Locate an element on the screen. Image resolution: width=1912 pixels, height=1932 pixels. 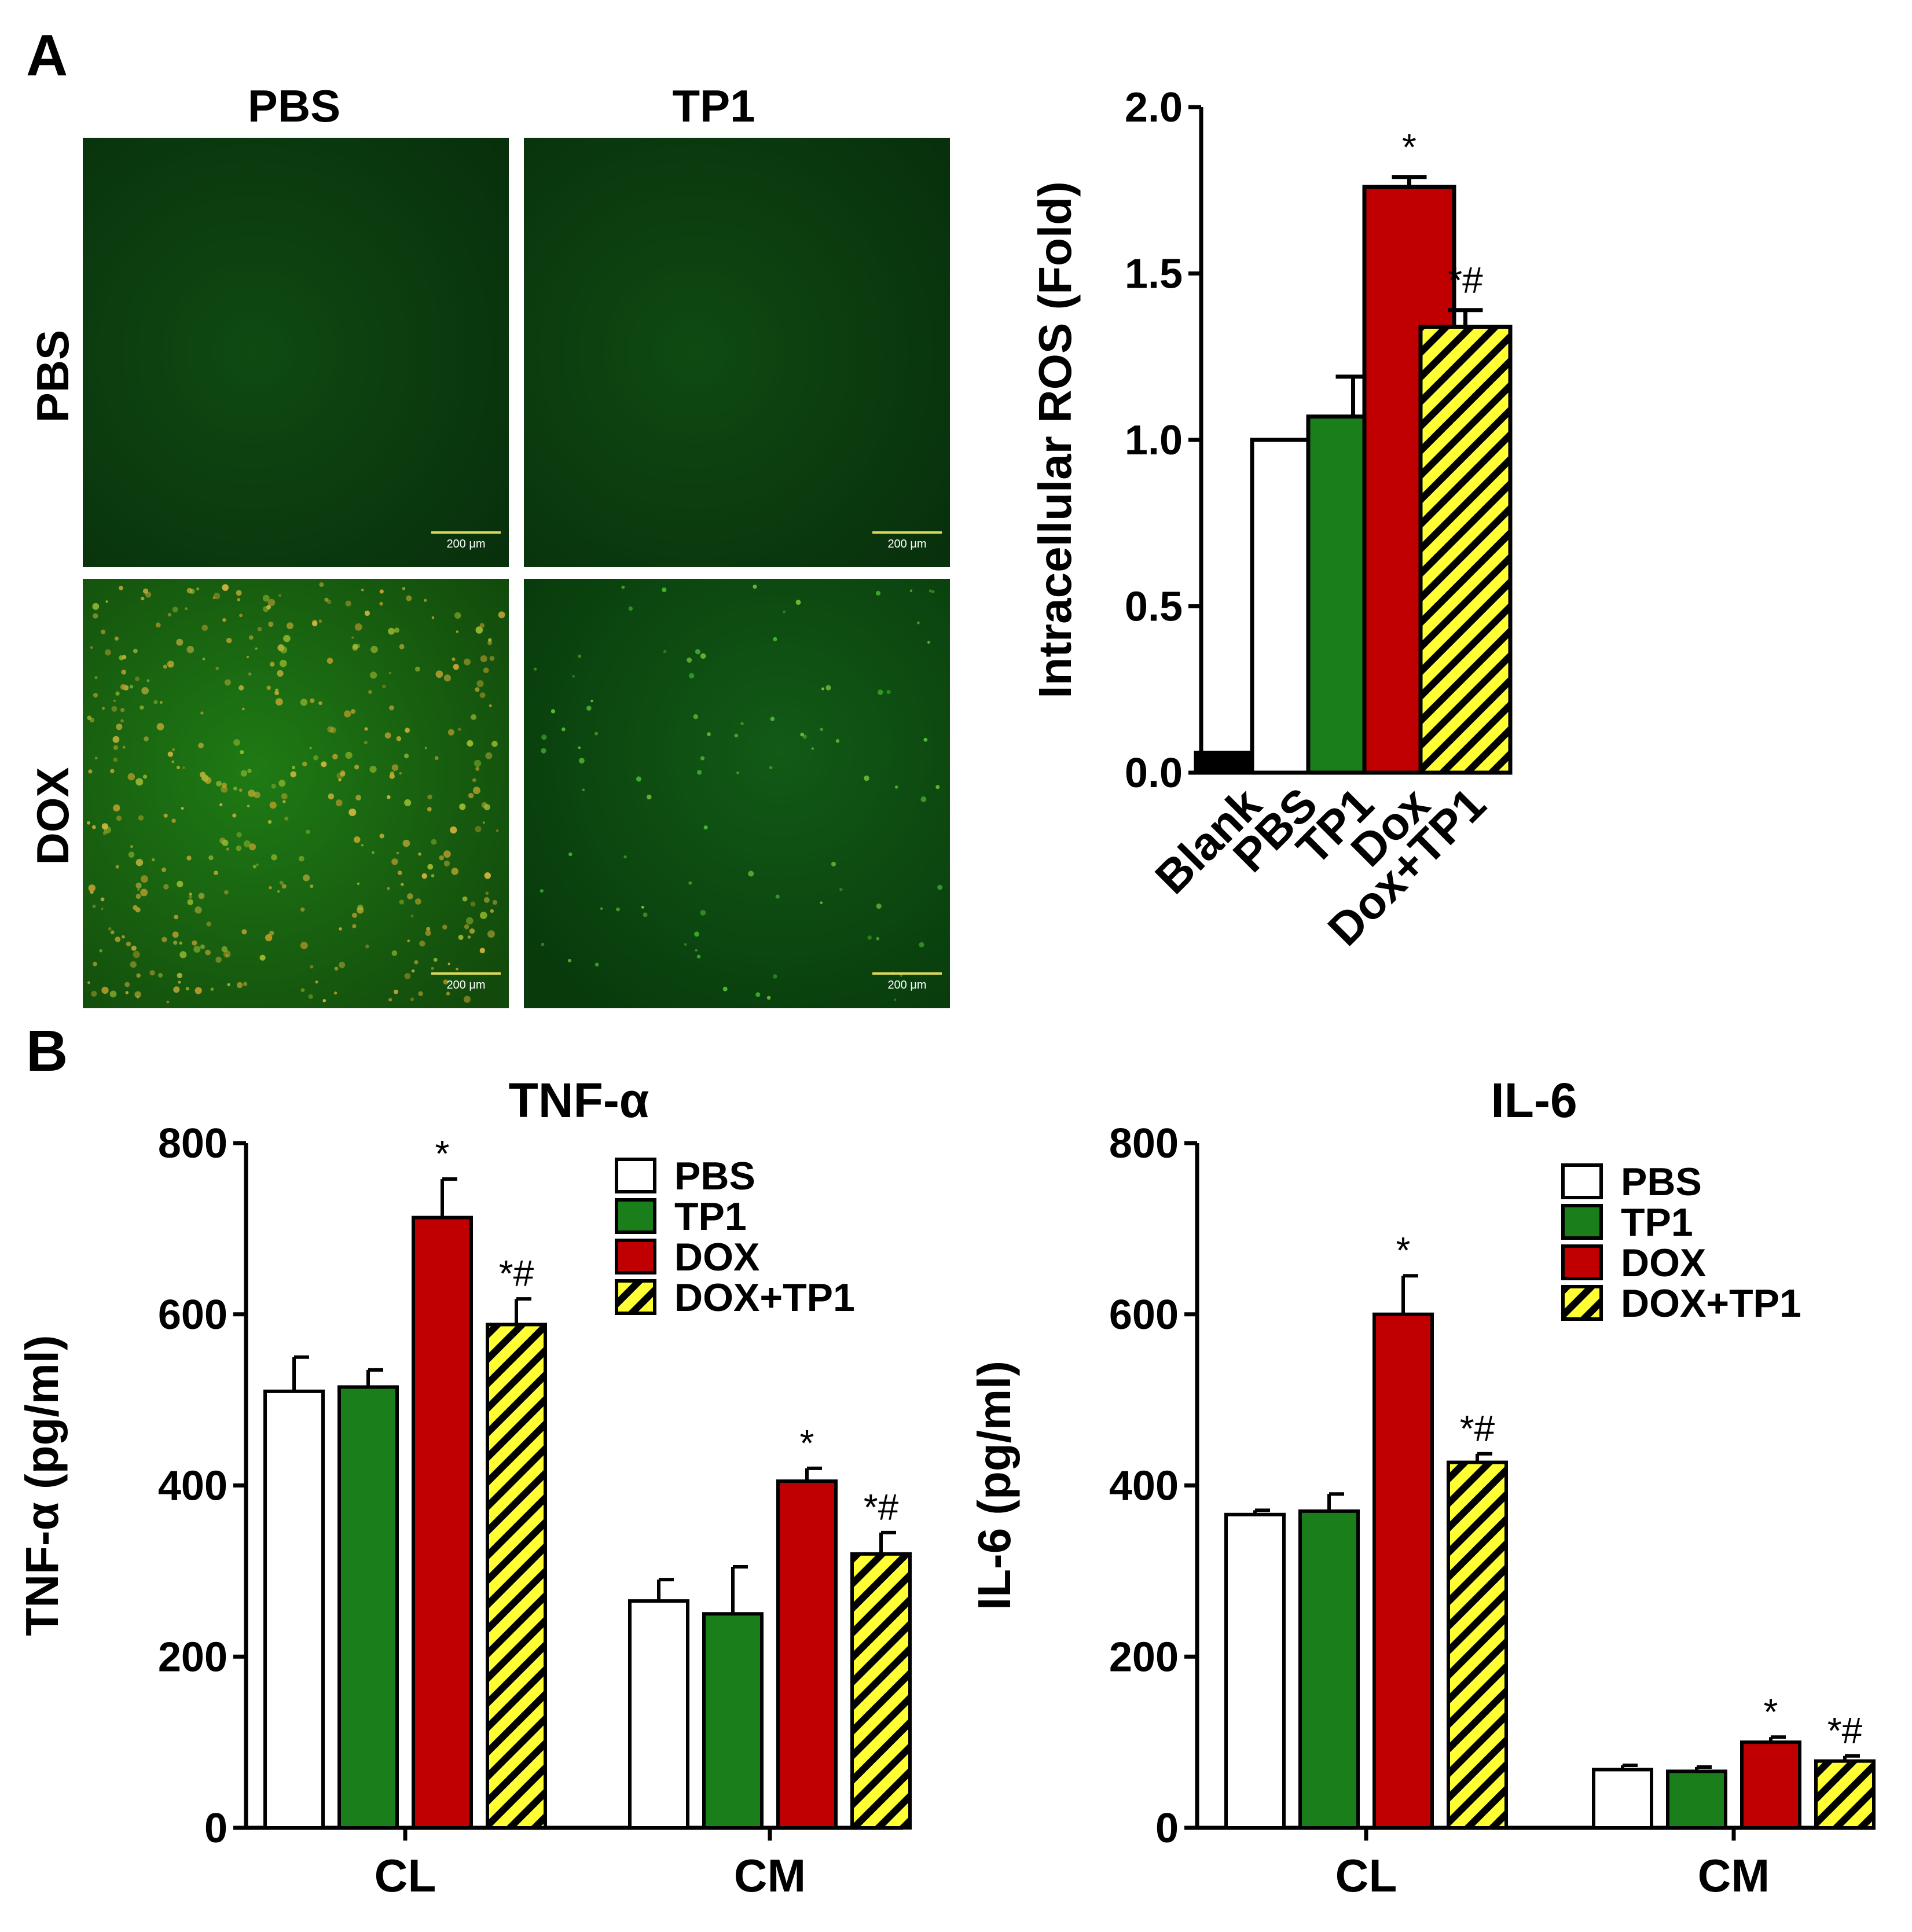
micrograph-dox-tp1 is located at coordinates (737, 793).